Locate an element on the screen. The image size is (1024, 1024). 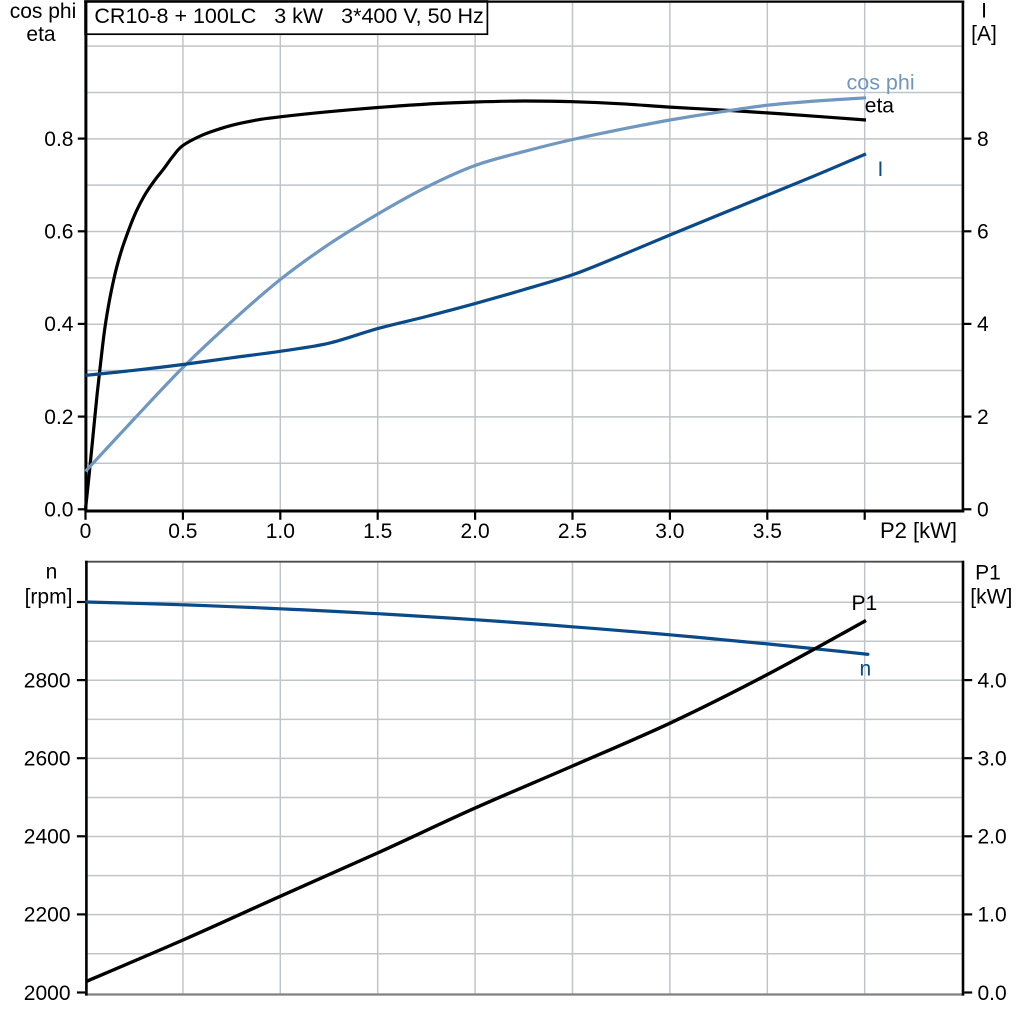
svg-text:CR10-8 + 100LC 3 kW 3*400: CR10-8 + 100LC 3 kW 3*400 V, 50 Hz is located at coordinates (288, 16).